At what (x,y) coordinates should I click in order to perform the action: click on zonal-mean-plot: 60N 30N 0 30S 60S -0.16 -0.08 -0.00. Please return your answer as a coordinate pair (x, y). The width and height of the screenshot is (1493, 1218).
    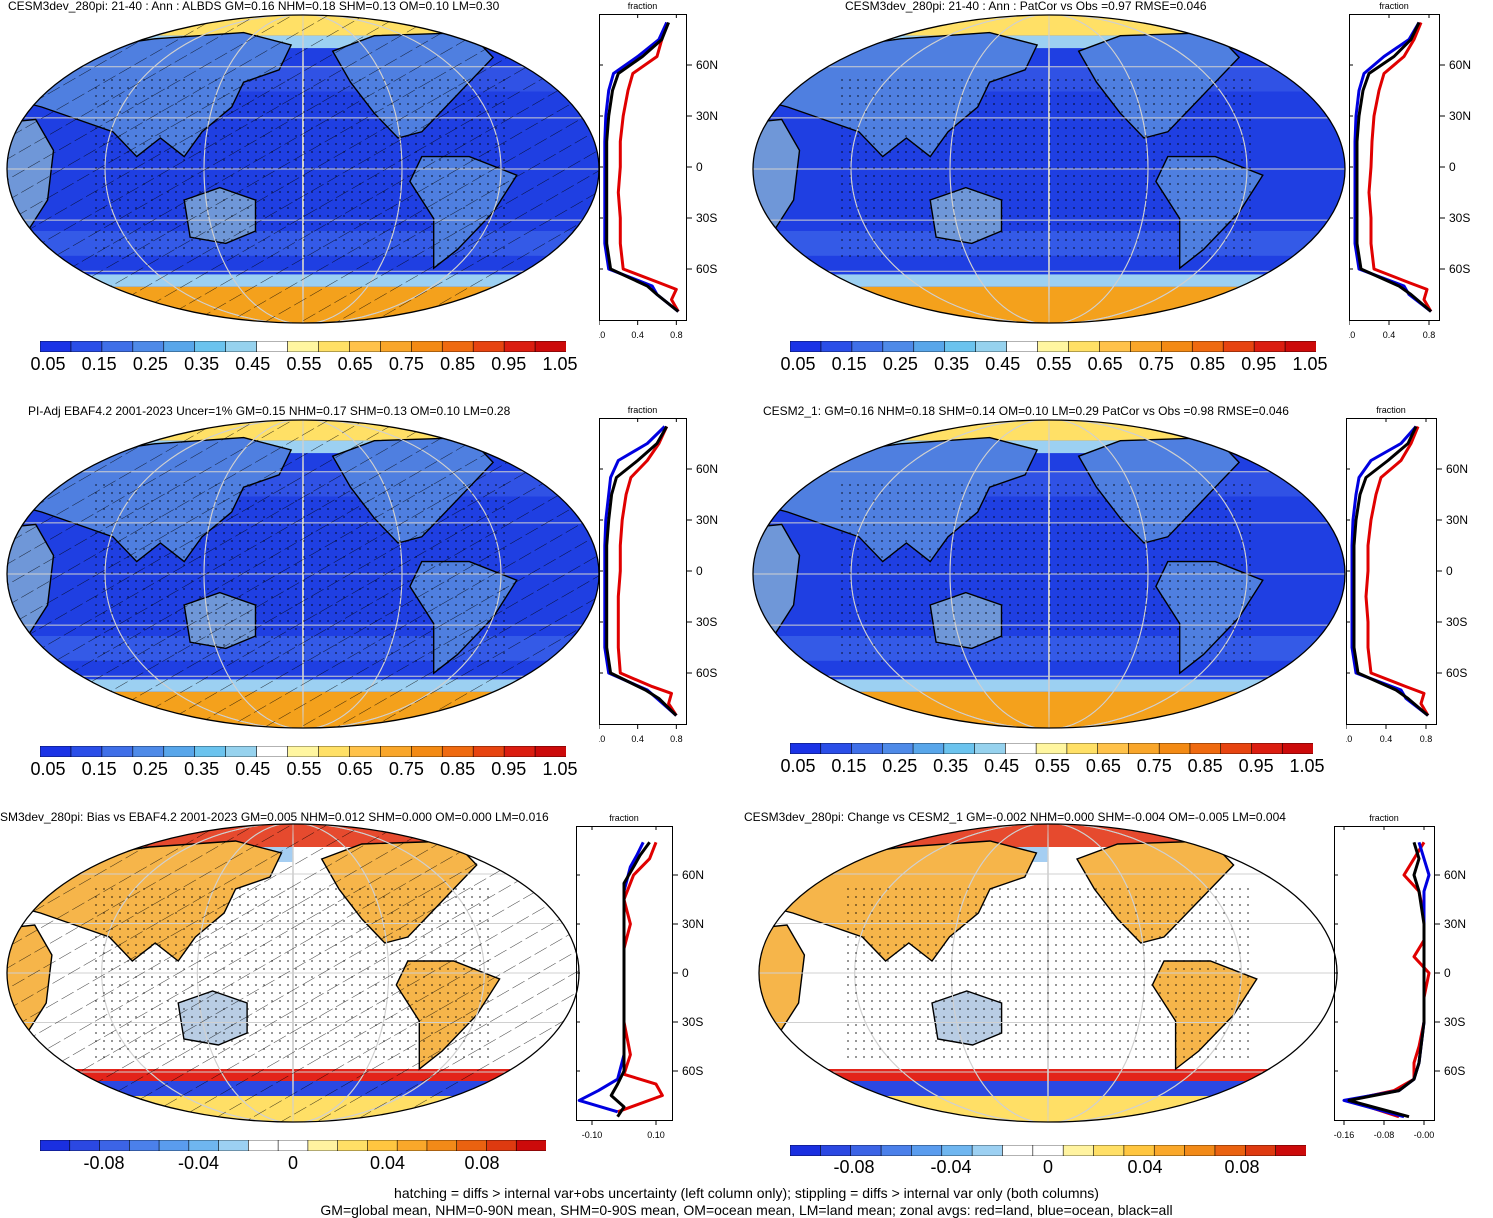
    Looking at the image, I should click on (1413, 988).